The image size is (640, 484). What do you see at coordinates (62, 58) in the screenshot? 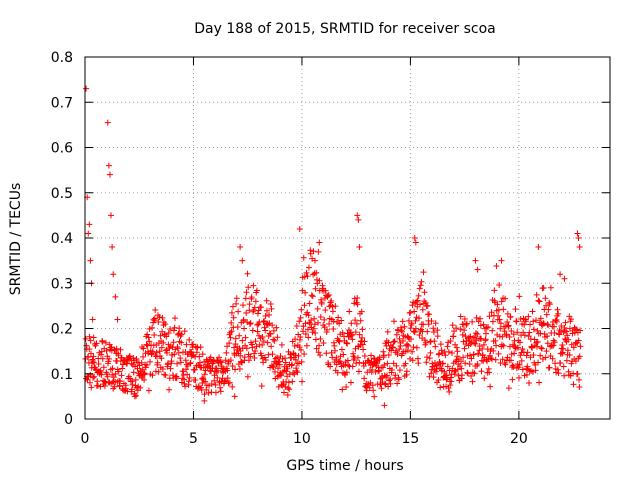
I see `y-tick-label: 0.8` at bounding box center [62, 58].